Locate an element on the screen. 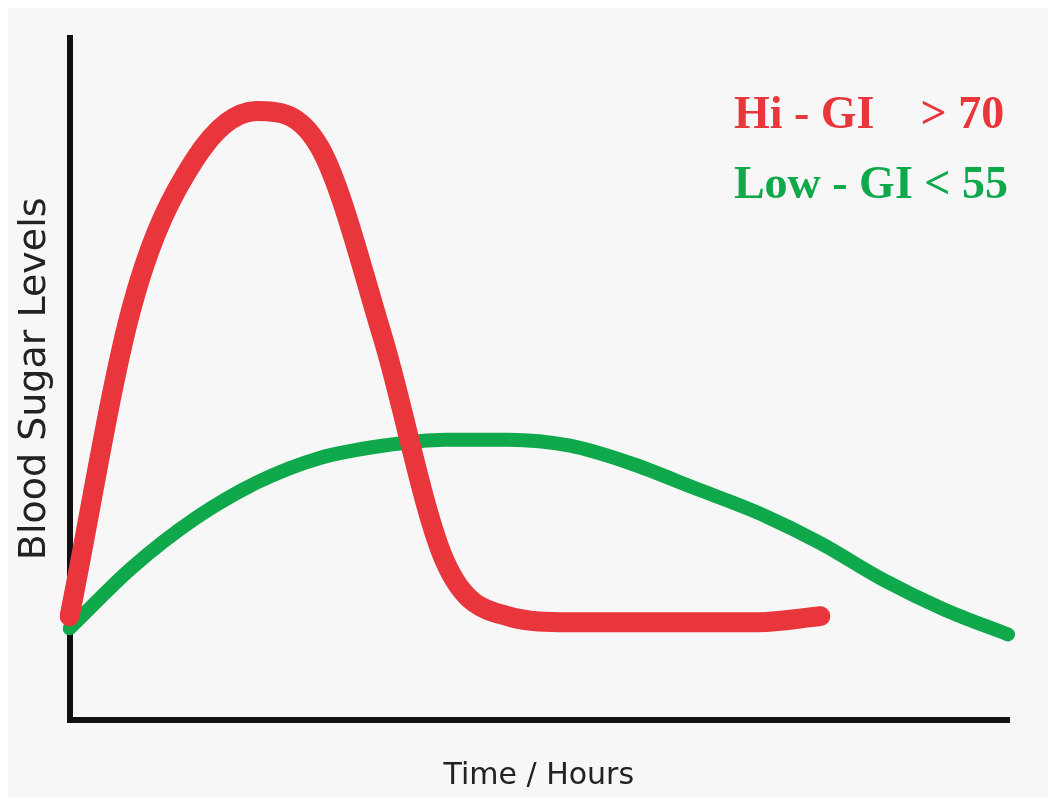  y-axis-title: Blood Sugar Levels is located at coordinates (31, 379).